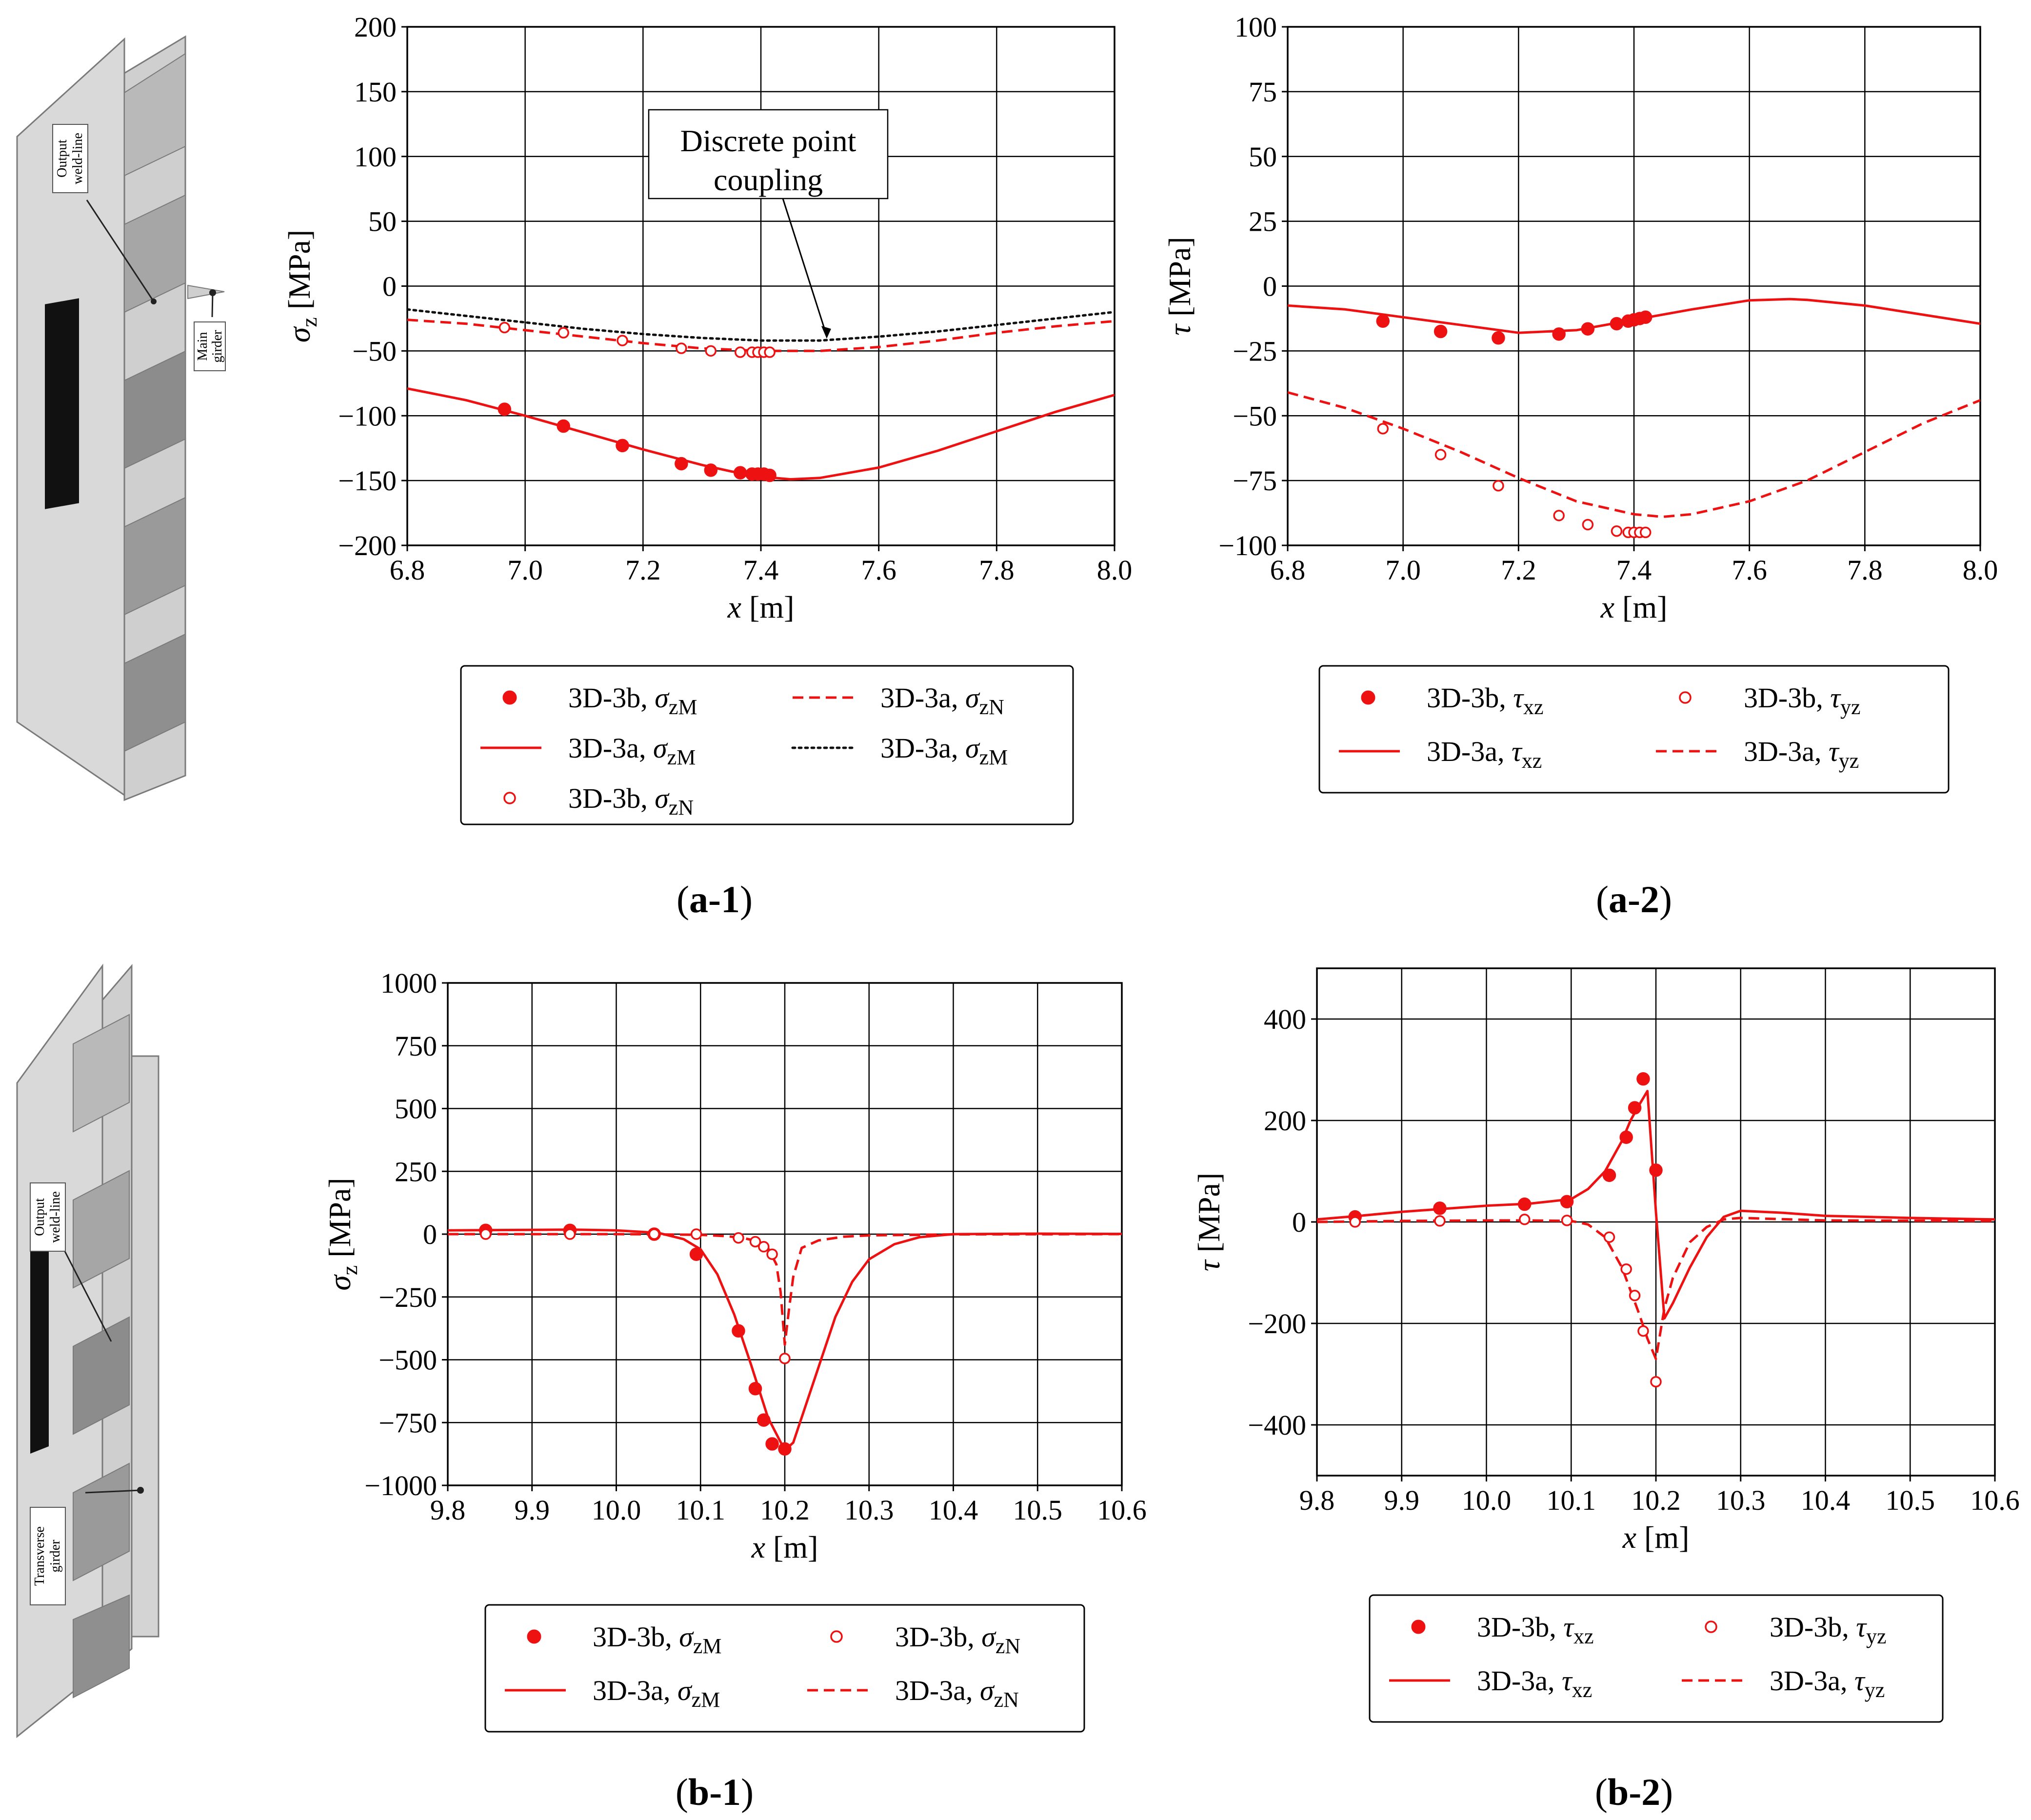  What do you see at coordinates (1634, 286) in the screenshot?
I see `plot-frame` at bounding box center [1634, 286].